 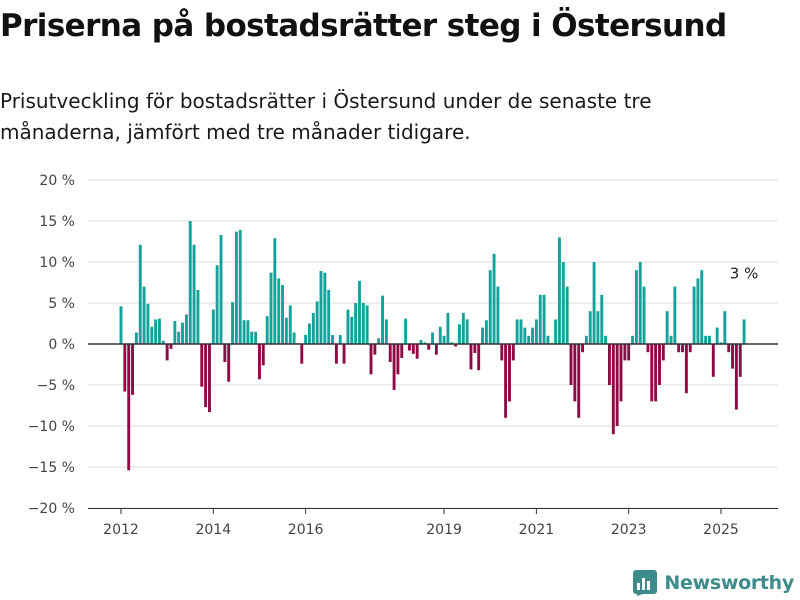 I want to click on y-tick-label: −10 %, so click(x=51, y=427).